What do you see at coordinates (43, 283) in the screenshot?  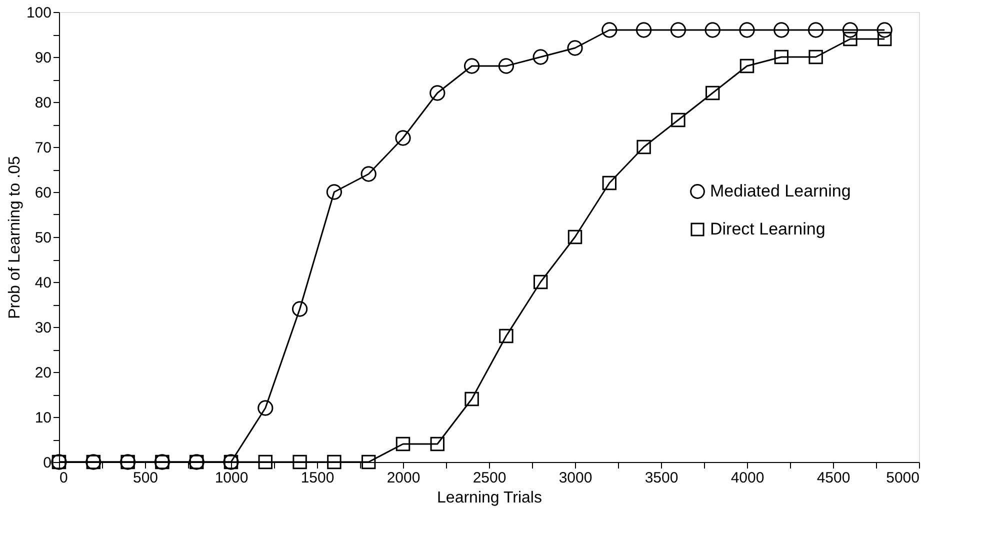 I see `y-tick-label: 40` at bounding box center [43, 283].